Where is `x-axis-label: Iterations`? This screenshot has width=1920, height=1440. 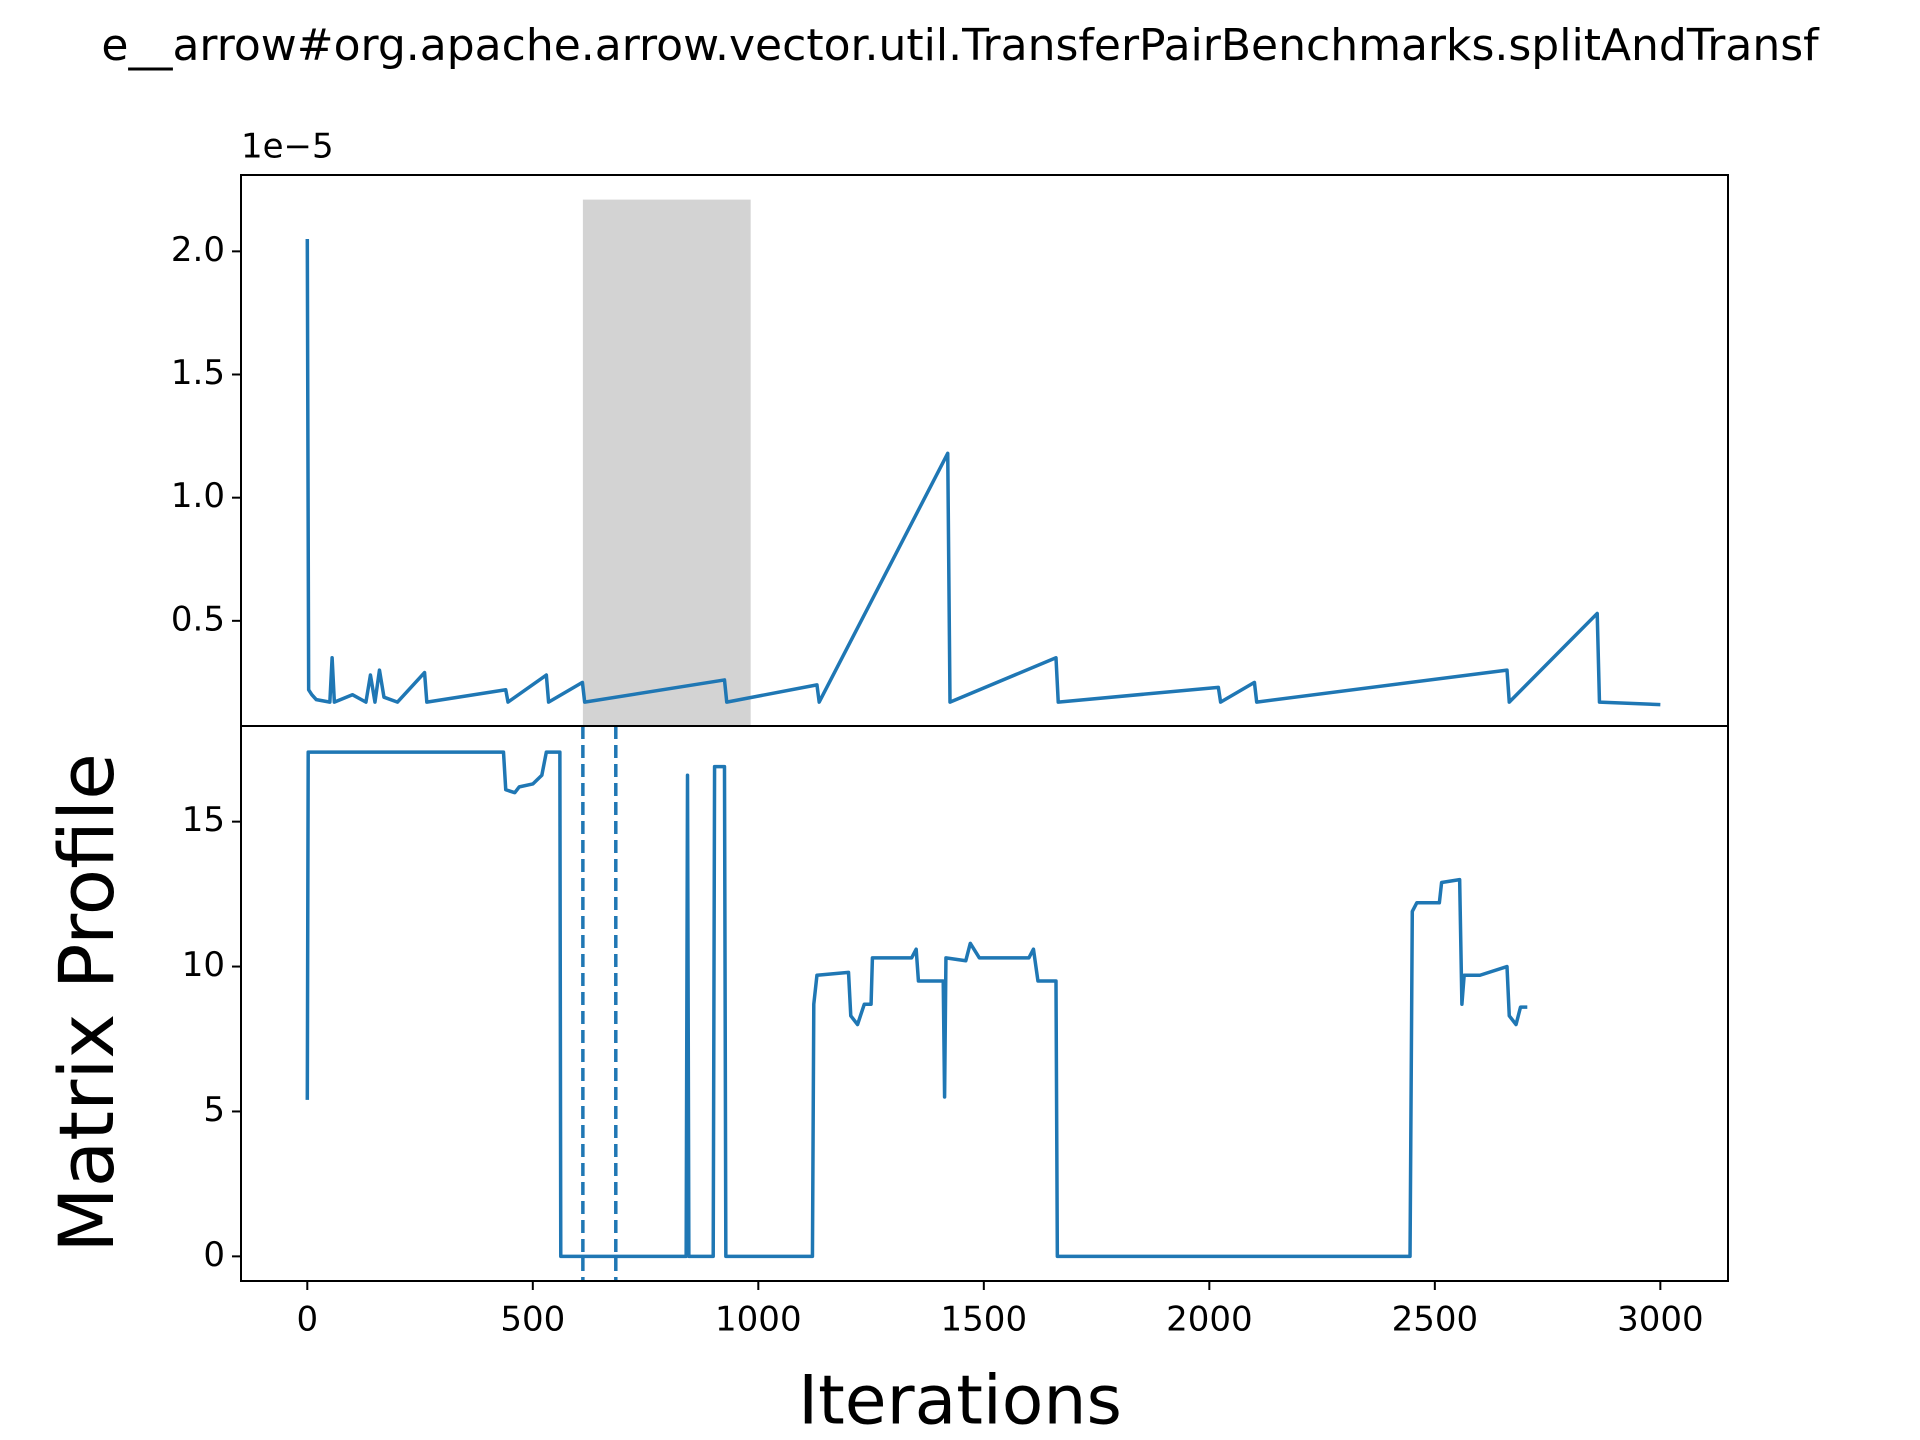
x-axis-label: Iterations is located at coordinates (960, 1401).